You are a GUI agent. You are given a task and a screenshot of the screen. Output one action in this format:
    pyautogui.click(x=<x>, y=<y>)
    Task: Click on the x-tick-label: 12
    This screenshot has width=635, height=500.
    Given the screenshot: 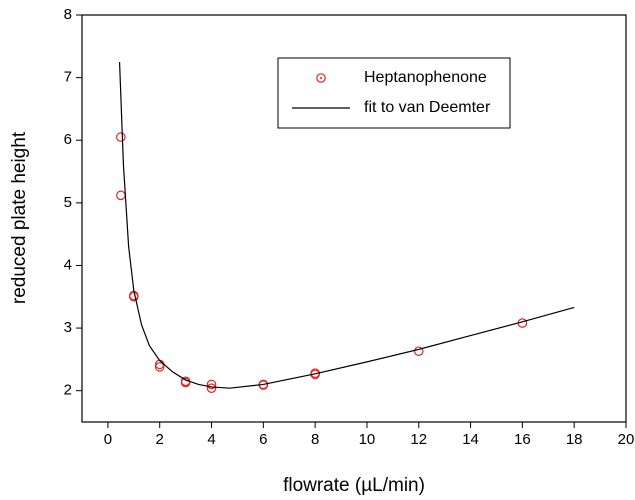 What is the action you would take?
    pyautogui.click(x=418, y=439)
    